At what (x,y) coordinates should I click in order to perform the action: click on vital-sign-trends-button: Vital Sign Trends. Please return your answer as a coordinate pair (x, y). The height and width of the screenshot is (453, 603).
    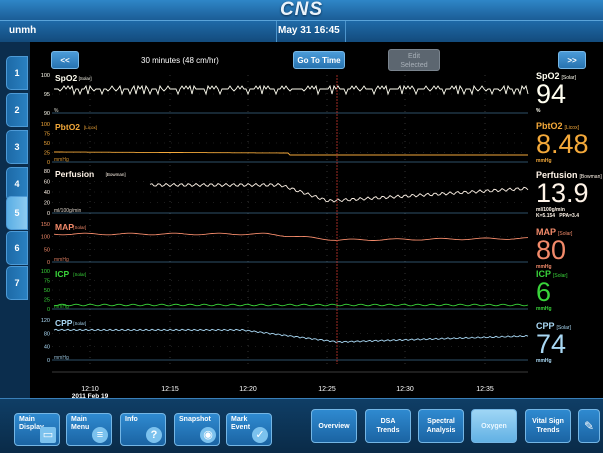
    Looking at the image, I should click on (548, 426).